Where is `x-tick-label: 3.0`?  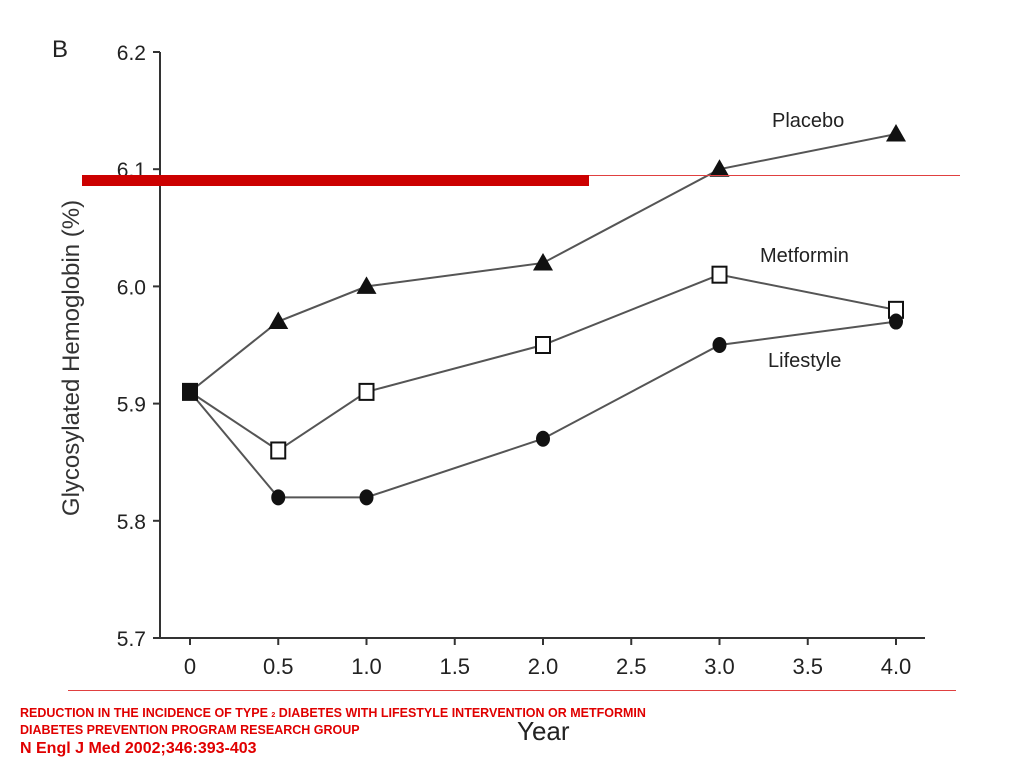 x-tick-label: 3.0 is located at coordinates (719, 666).